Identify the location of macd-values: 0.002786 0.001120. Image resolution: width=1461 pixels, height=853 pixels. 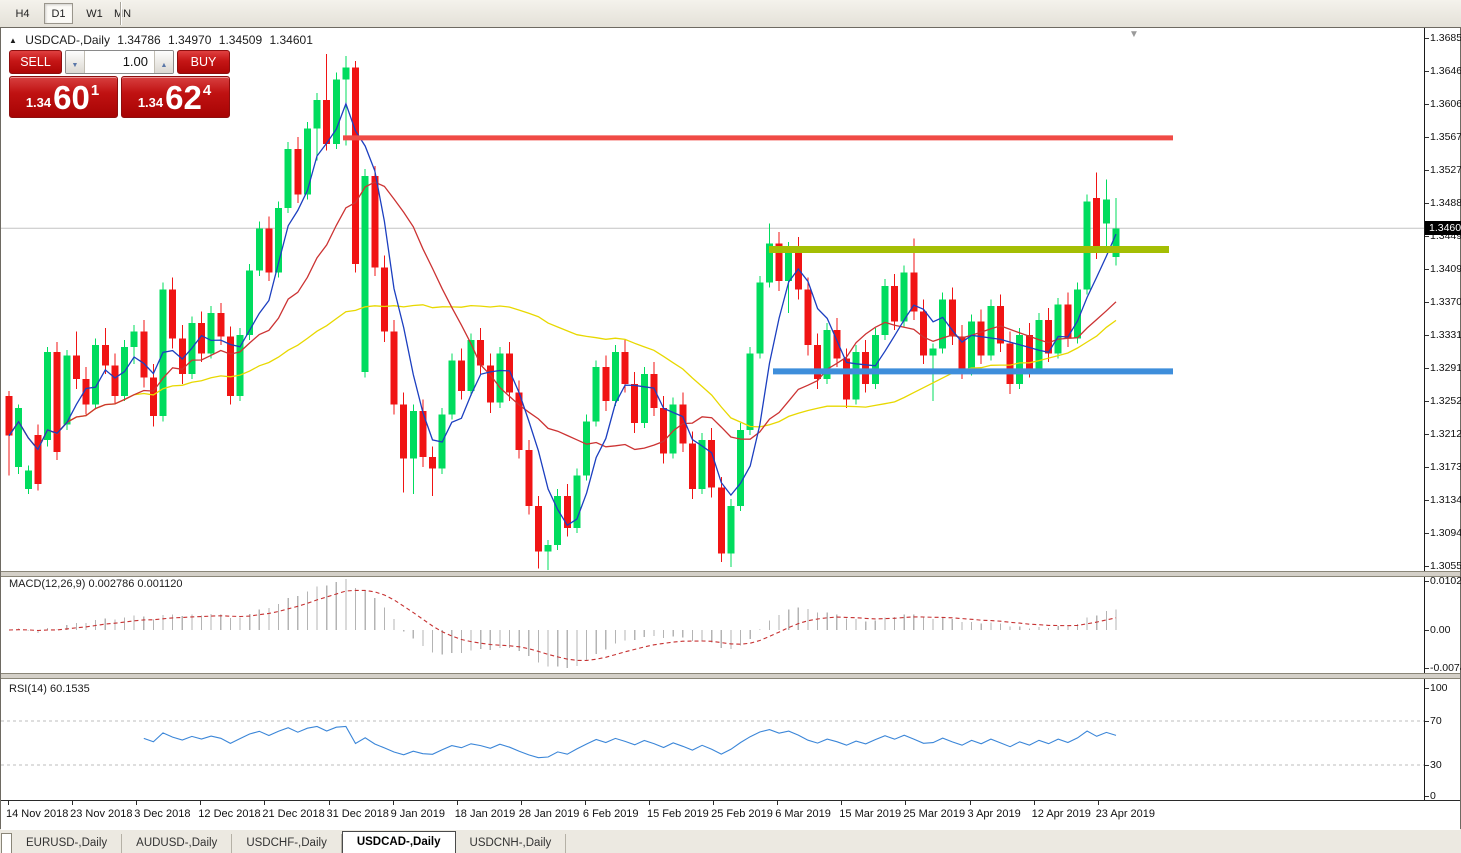
(135, 584).